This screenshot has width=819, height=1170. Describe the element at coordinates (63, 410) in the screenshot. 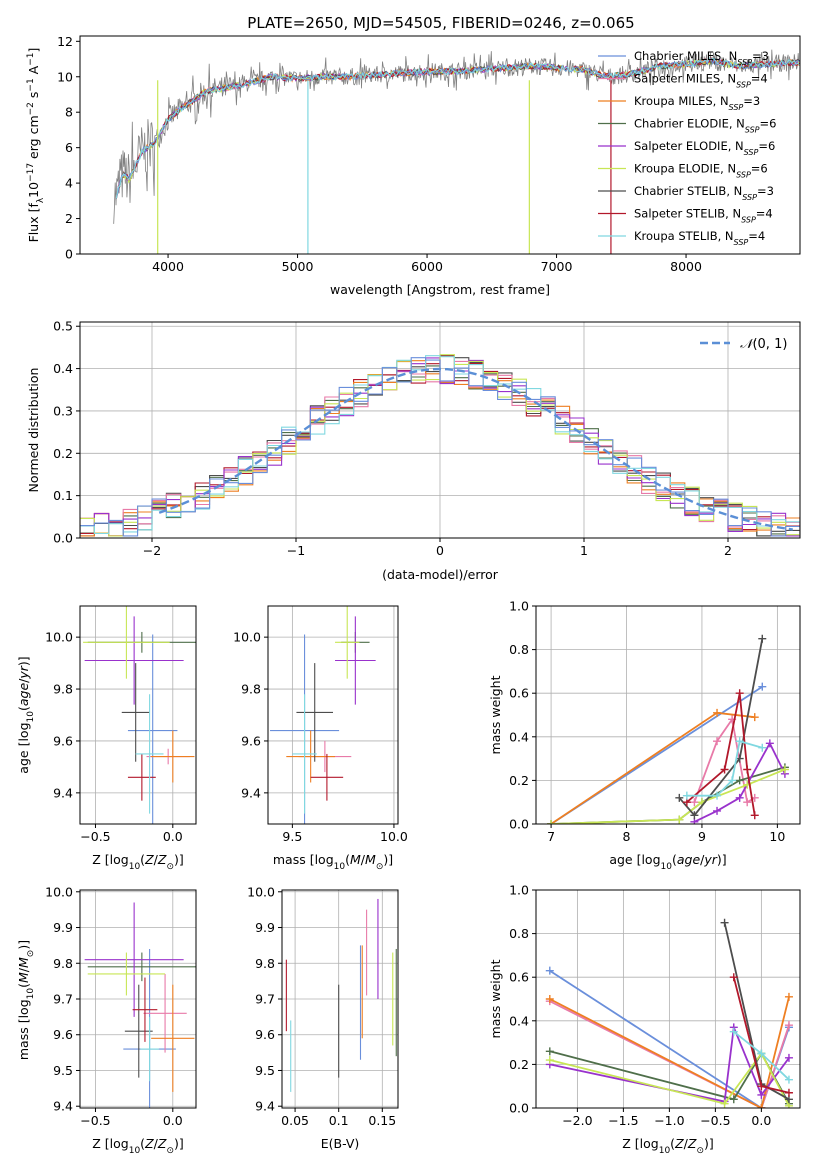

I see `y-tick-label: 0.3` at that location.